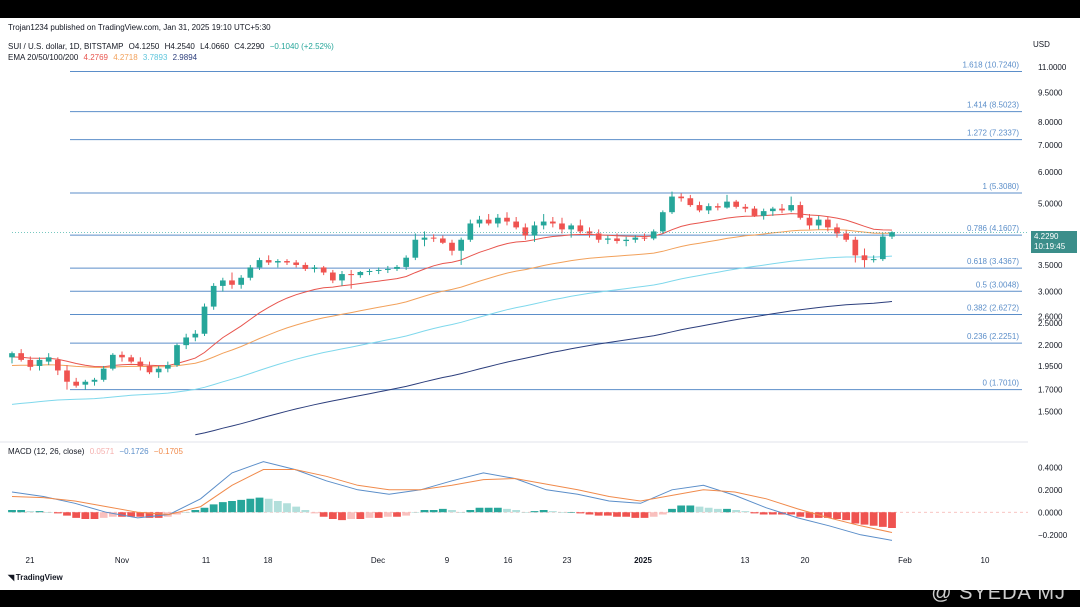  I want to click on time-tick: Dec, so click(378, 560).